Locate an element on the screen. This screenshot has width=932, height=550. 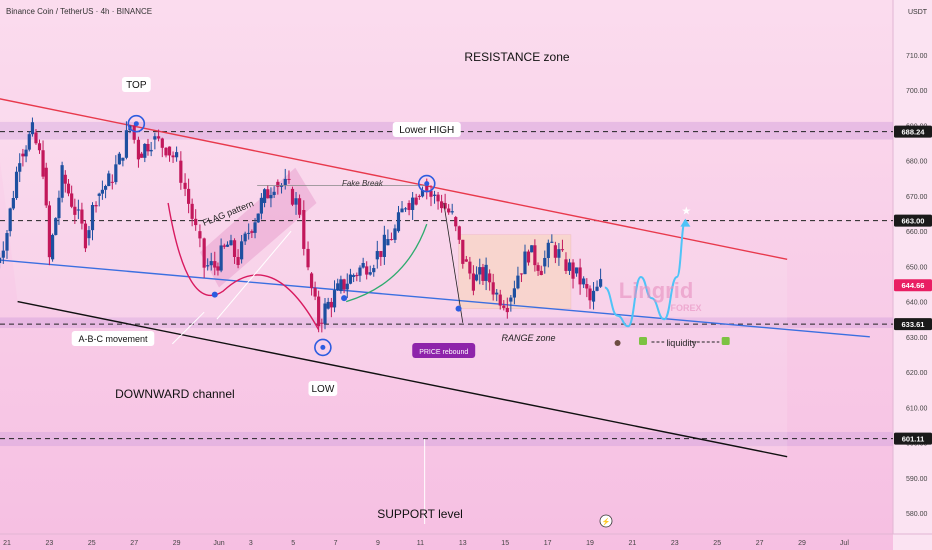
y-tick-label: 710.00 is located at coordinates (917, 56).